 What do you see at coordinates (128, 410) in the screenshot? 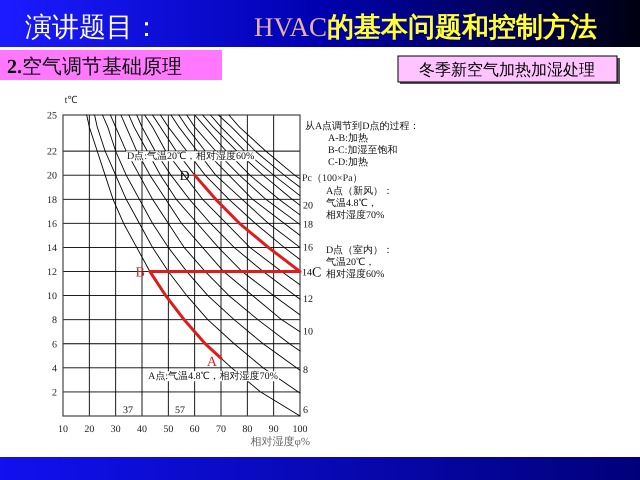
I see `annotation: 37` at bounding box center [128, 410].